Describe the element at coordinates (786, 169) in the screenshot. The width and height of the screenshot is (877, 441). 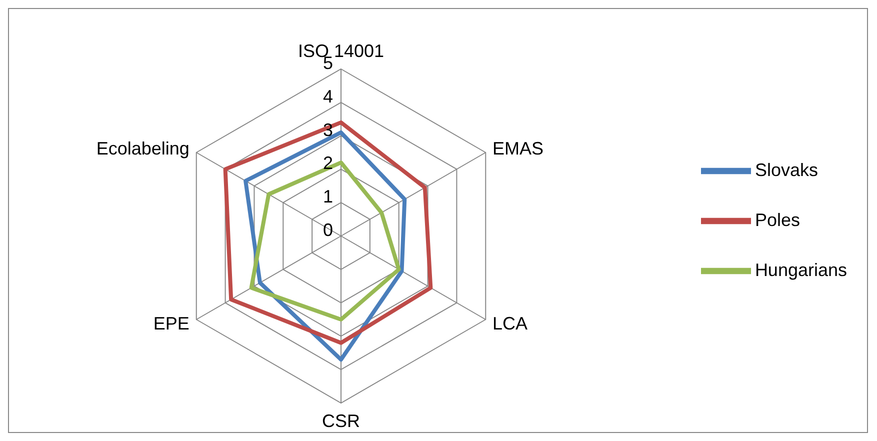
I see `legend-label: Slovaks` at that location.